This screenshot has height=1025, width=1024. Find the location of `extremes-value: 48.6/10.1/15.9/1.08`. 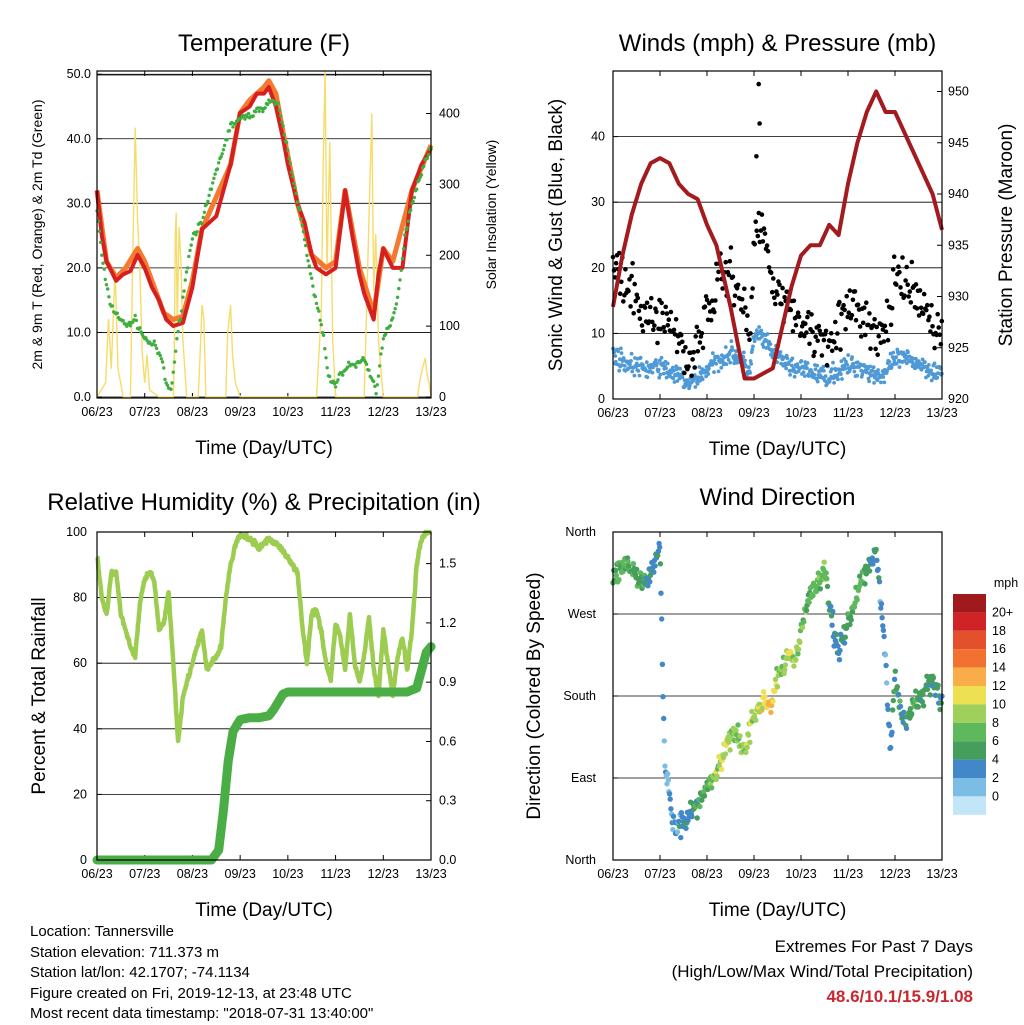

extremes-value: 48.6/10.1/15.9/1.08 is located at coordinates (899, 996).